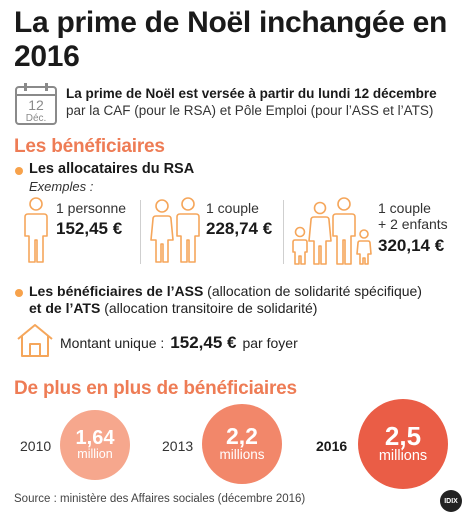  Describe the element at coordinates (403, 436) in the screenshot. I see `value-2016: 2,5` at that location.